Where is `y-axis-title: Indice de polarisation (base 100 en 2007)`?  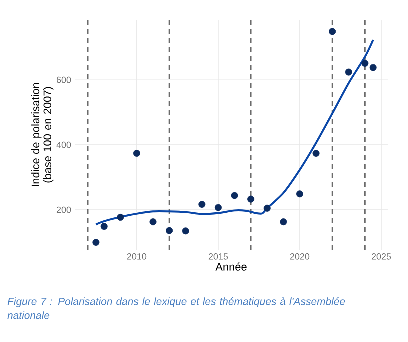 y-axis-title: Indice de polarisation (base 100 en 2007) is located at coordinates (43, 134).